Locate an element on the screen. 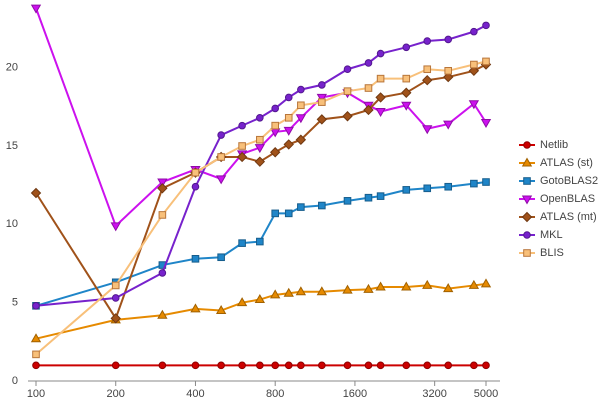 The image size is (600, 400). series-line is located at coordinates (261, 311).